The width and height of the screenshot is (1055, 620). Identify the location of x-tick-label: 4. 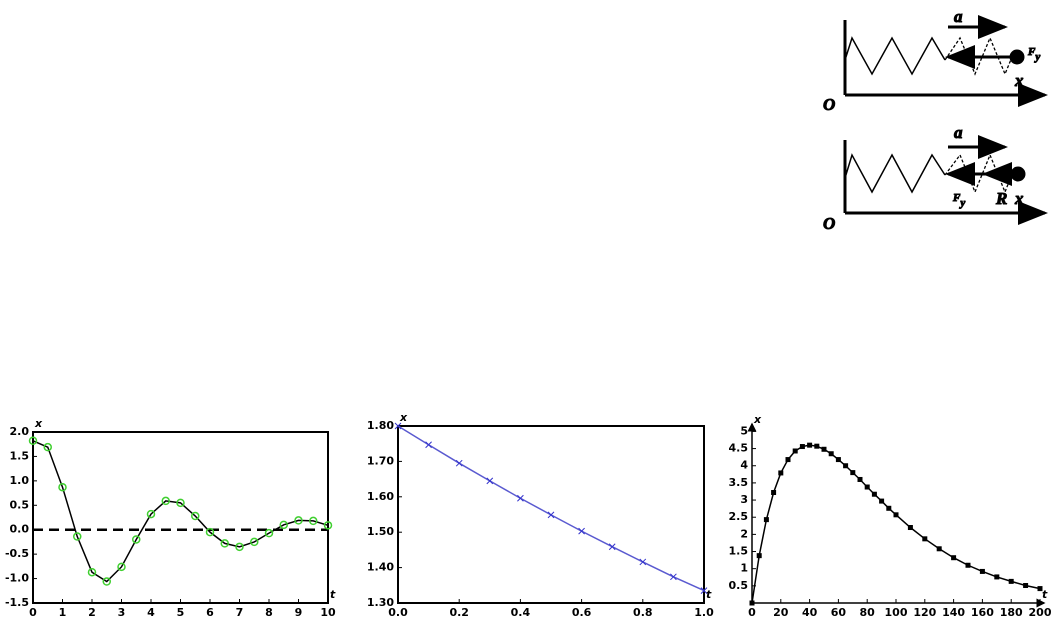
(151, 612).